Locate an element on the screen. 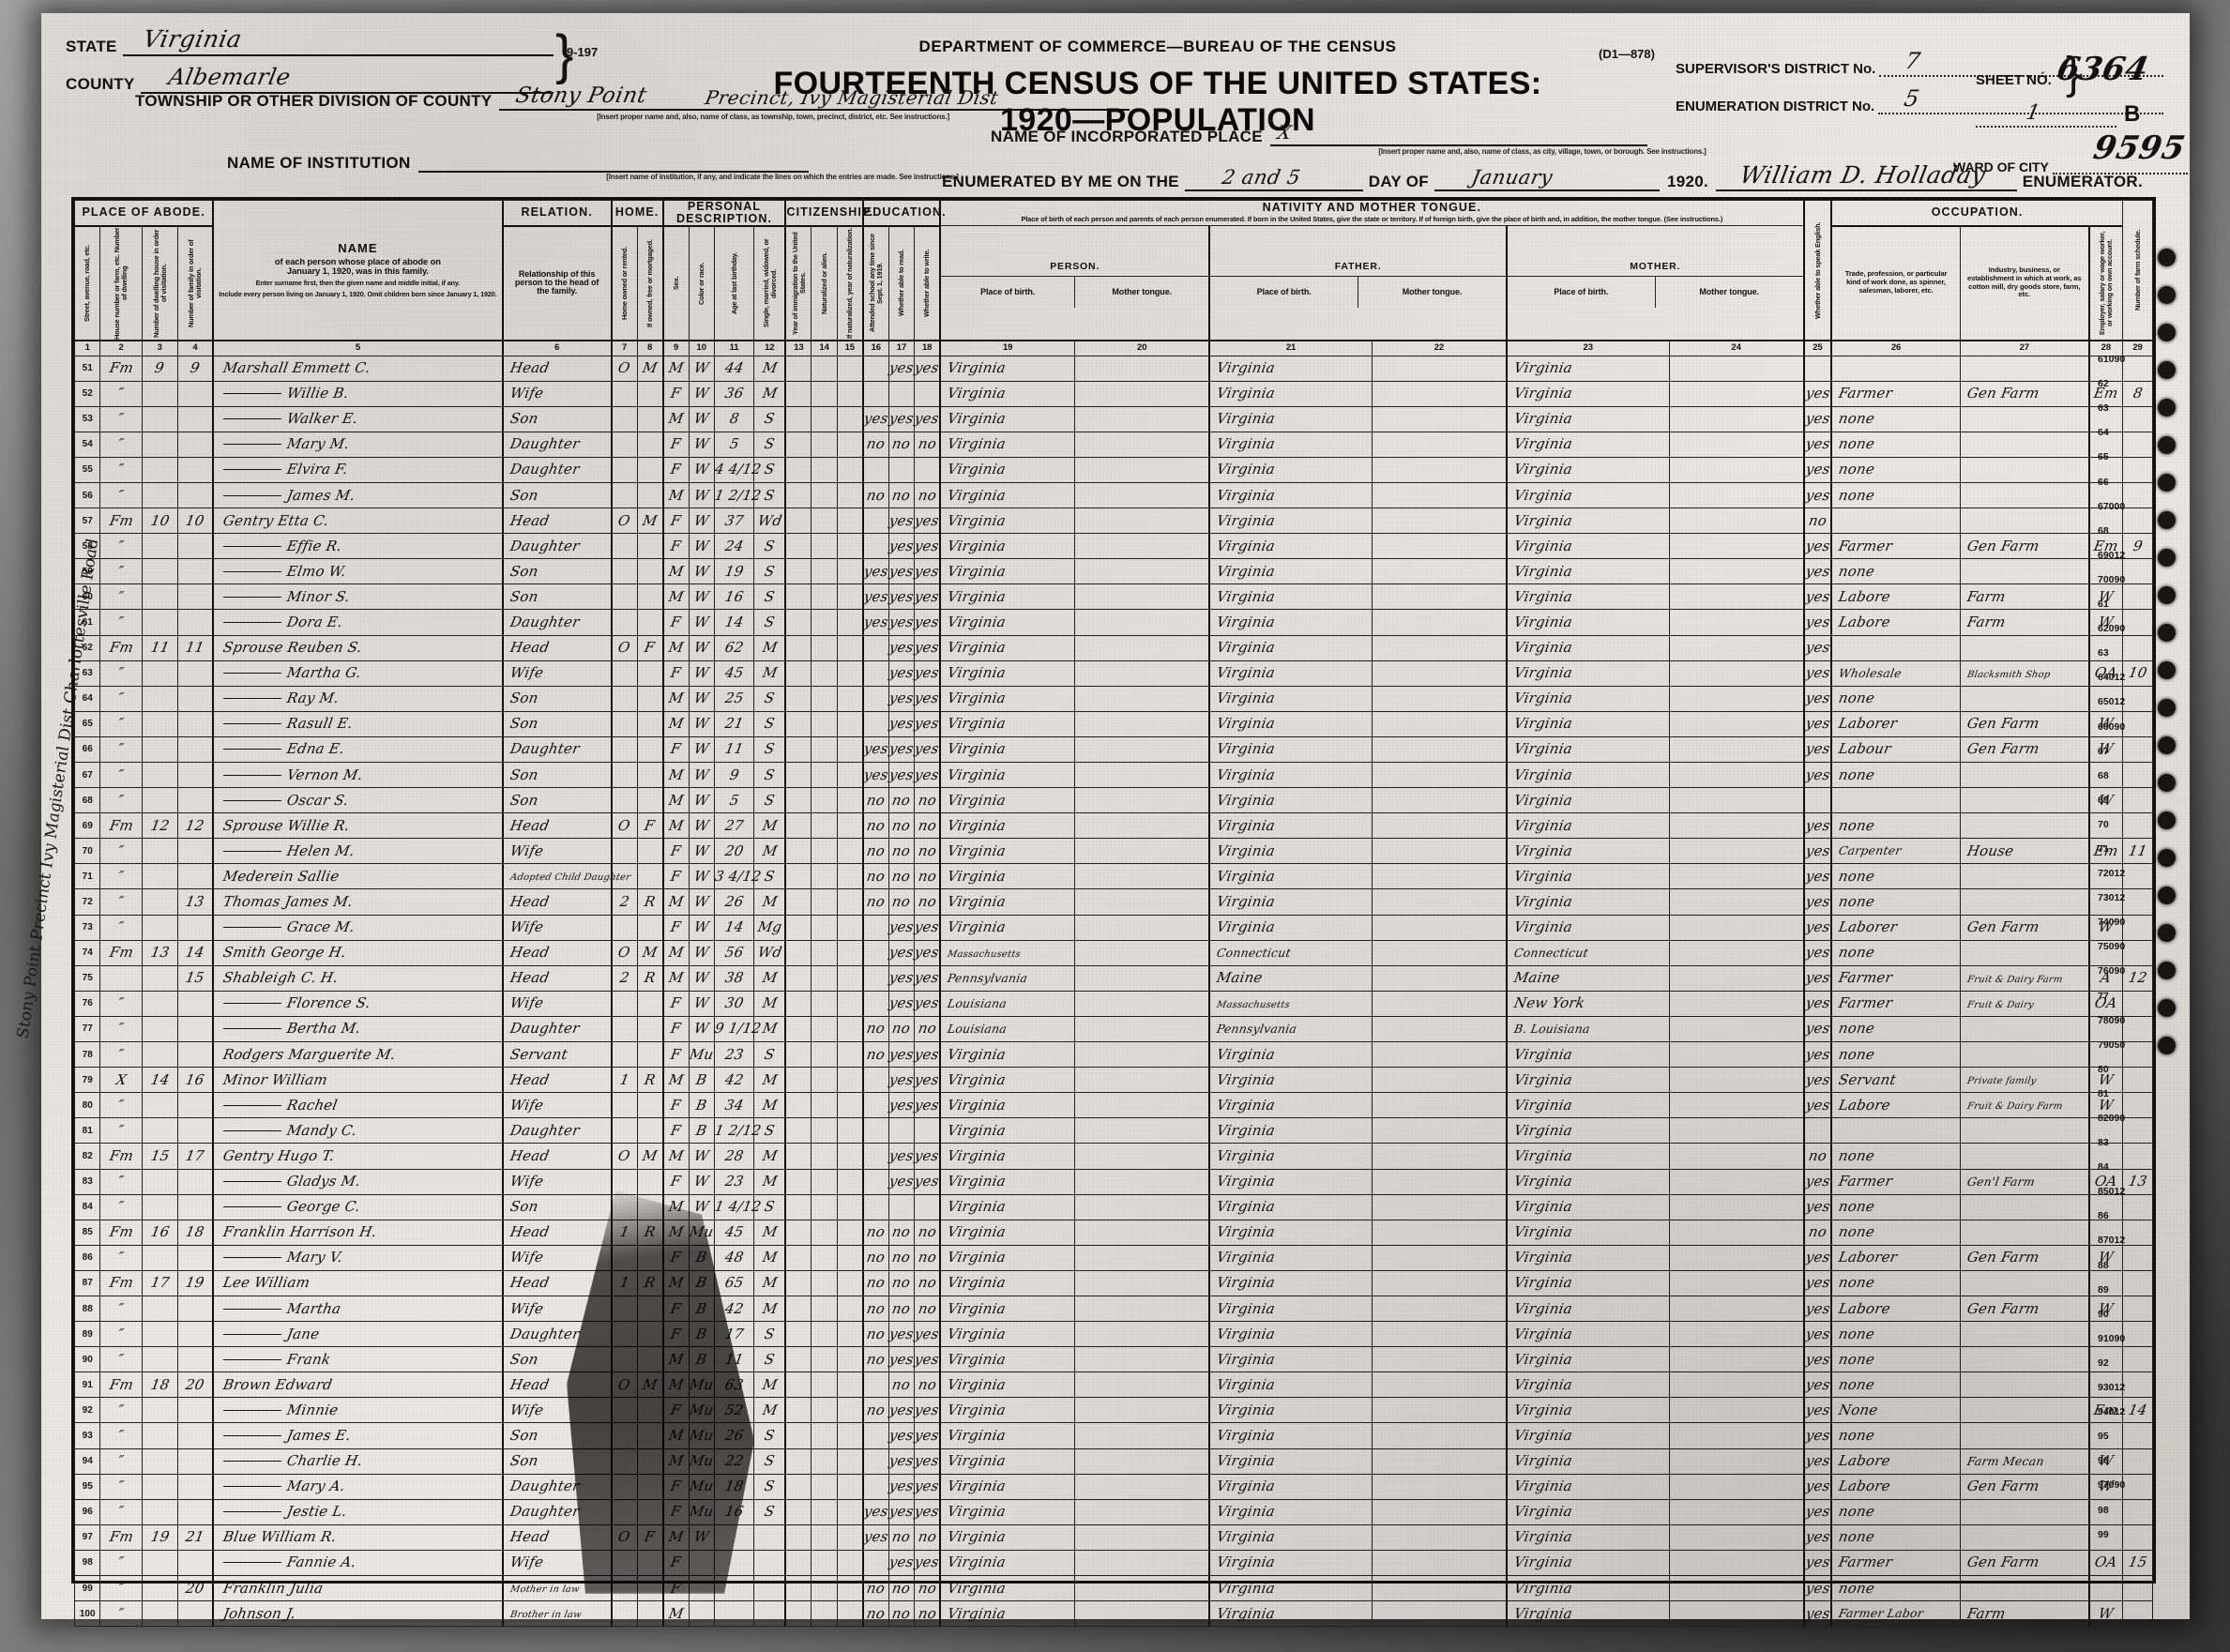  cell-age: 1 4/12 is located at coordinates (738, 1206).